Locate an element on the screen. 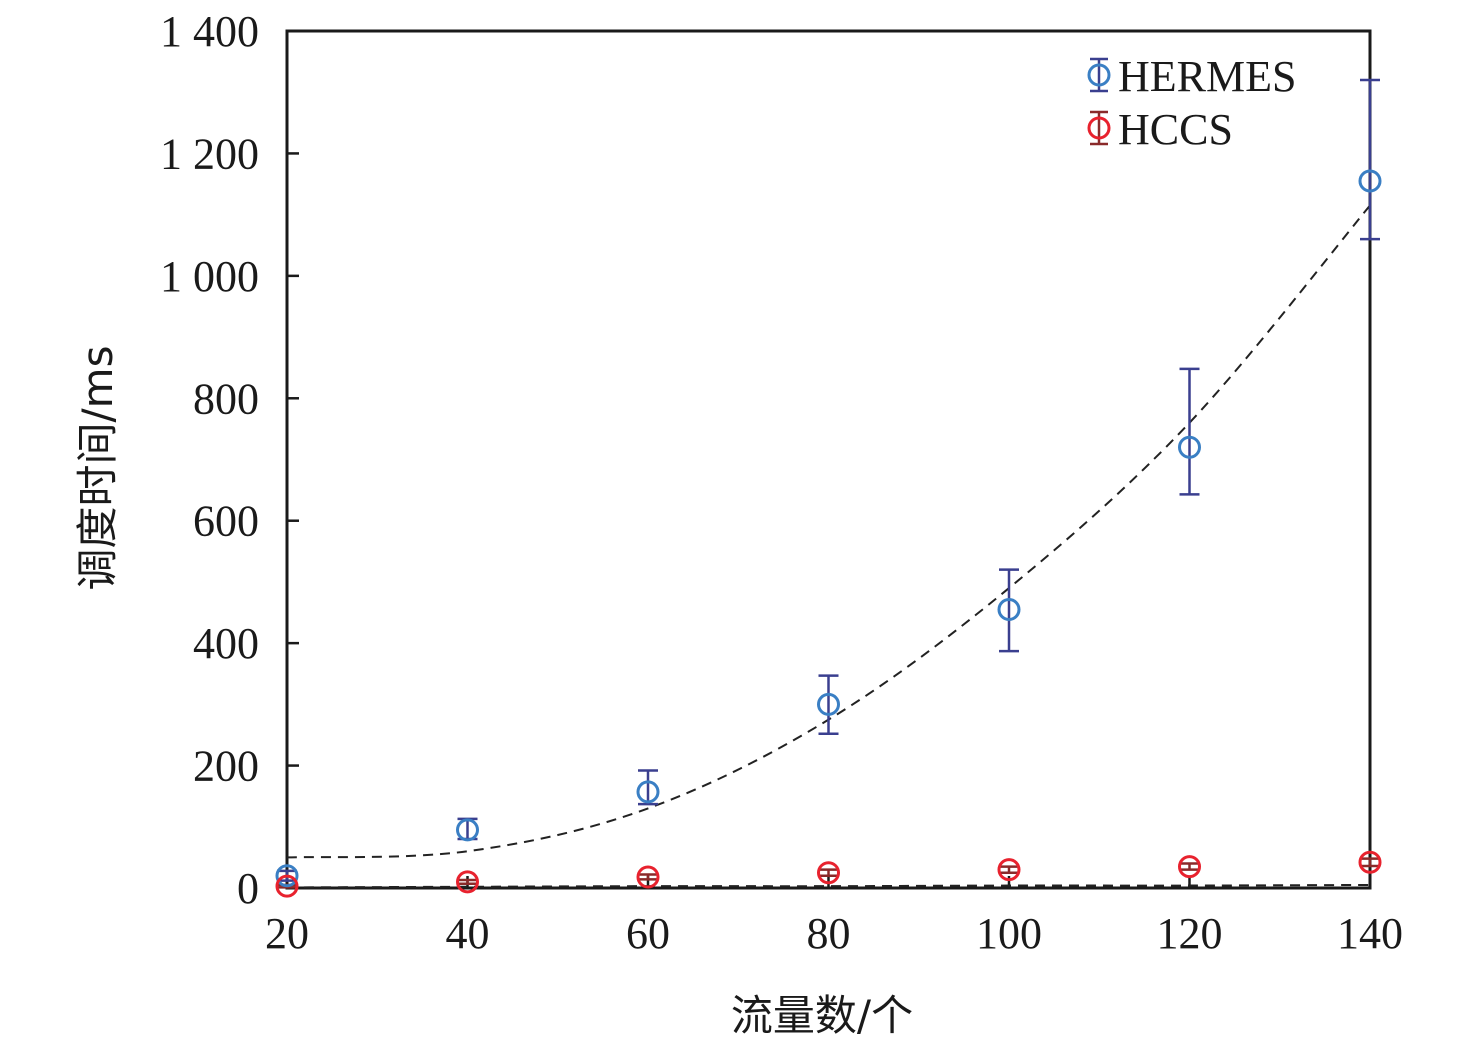 The height and width of the screenshot is (1048, 1476). y-tick-label: 600 is located at coordinates (226, 521).